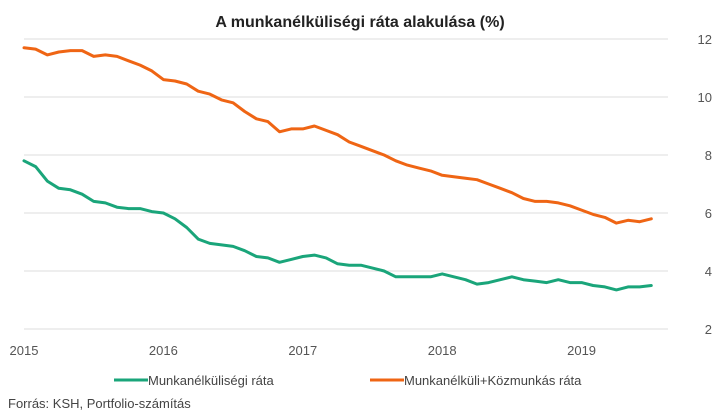  What do you see at coordinates (581, 350) in the screenshot?
I see `x-tick-label: 2019` at bounding box center [581, 350].